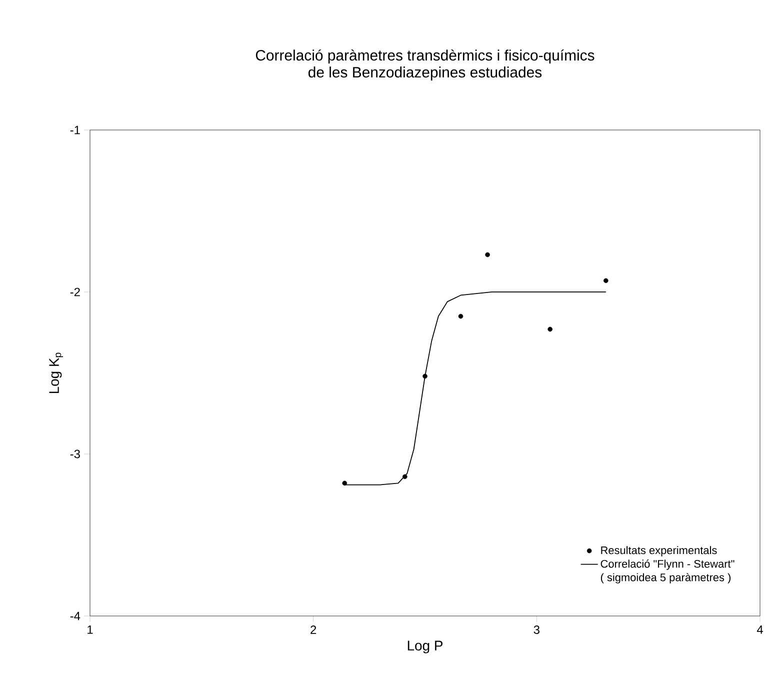  Describe the element at coordinates (313, 630) in the screenshot. I see `x-tick-label: 2` at that location.